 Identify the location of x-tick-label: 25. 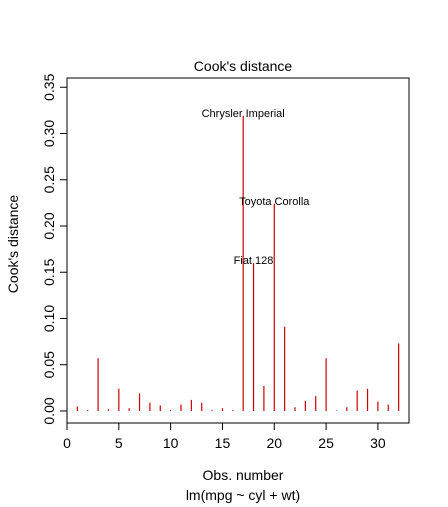
(326, 443).